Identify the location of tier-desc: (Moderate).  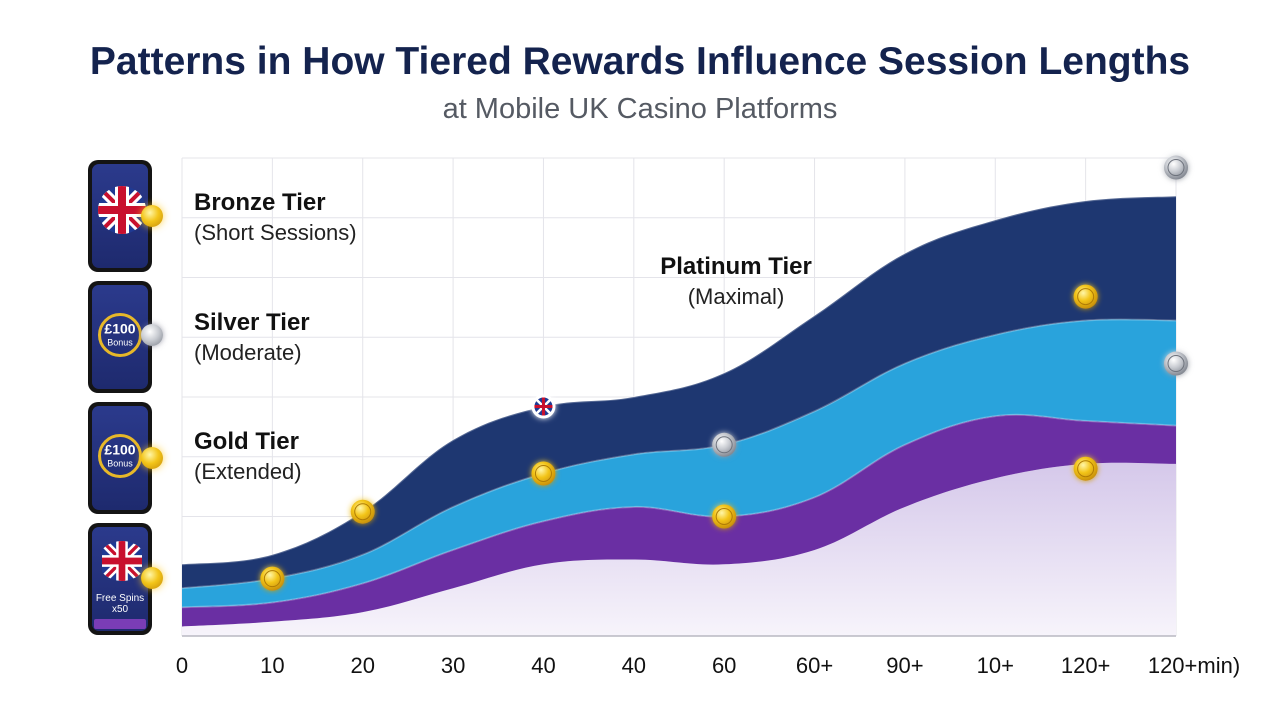
(248, 352).